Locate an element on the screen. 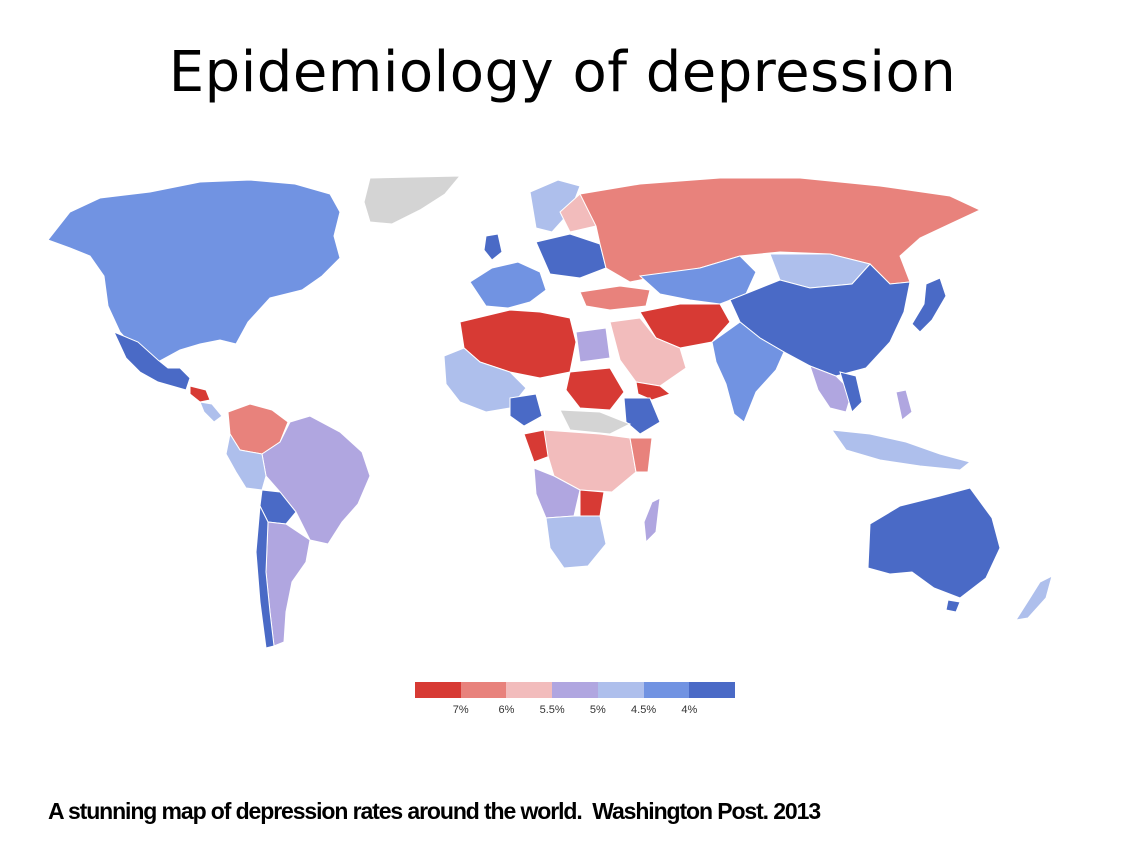  region-vietnam is located at coordinates (851, 392).